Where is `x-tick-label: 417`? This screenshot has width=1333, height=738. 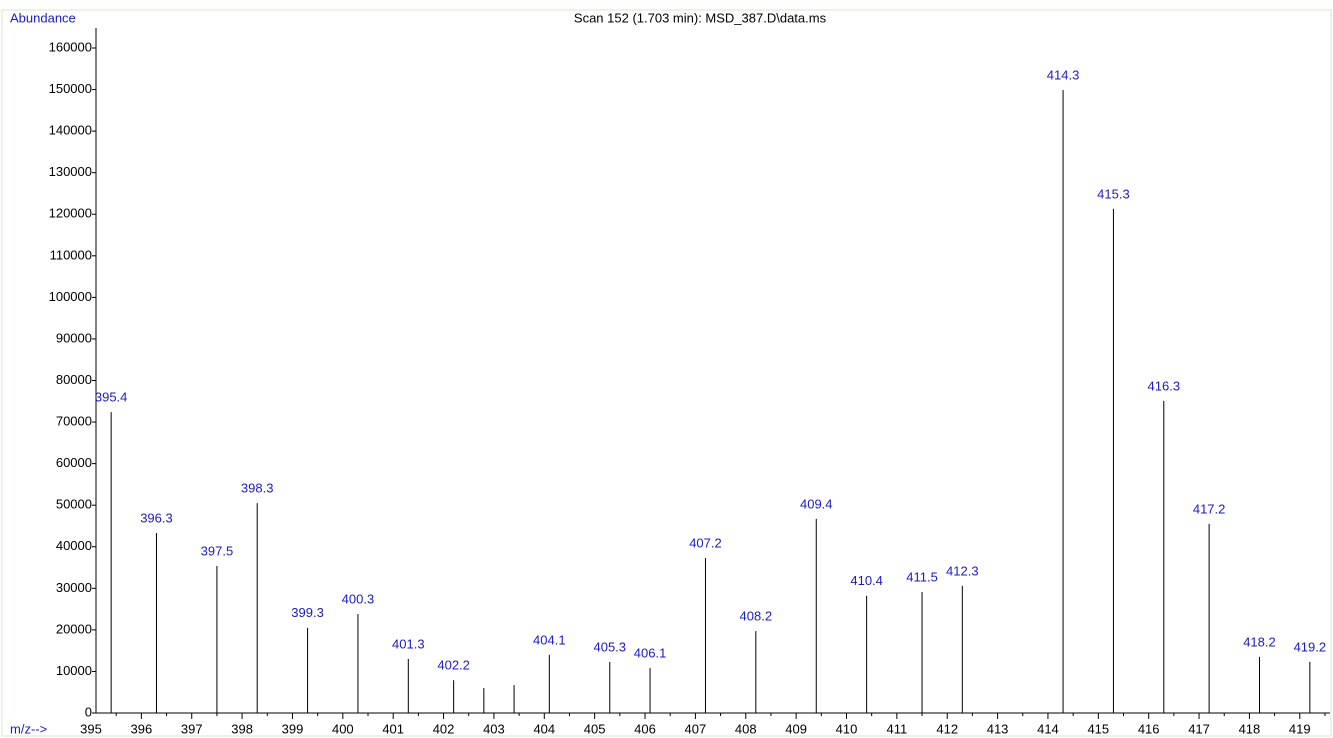
x-tick-label: 417 is located at coordinates (1199, 728).